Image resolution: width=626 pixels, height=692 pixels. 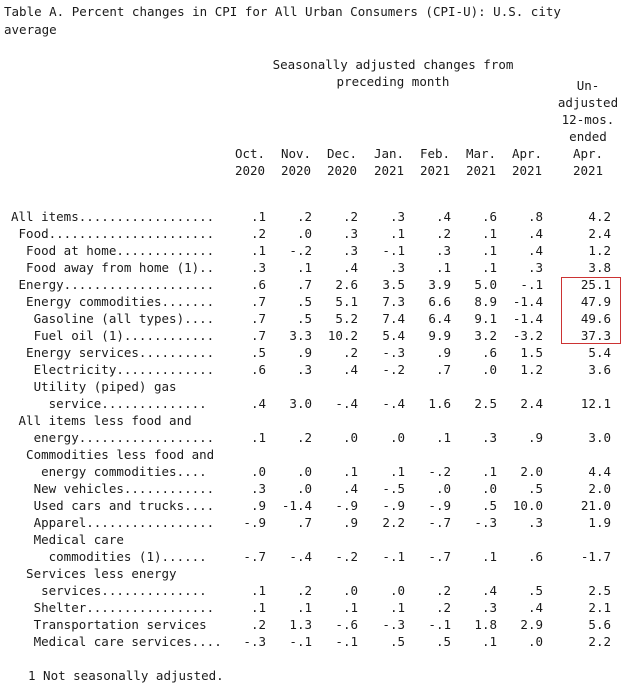 What do you see at coordinates (485, 624) in the screenshot?
I see `table-cell: 1.8` at bounding box center [485, 624].